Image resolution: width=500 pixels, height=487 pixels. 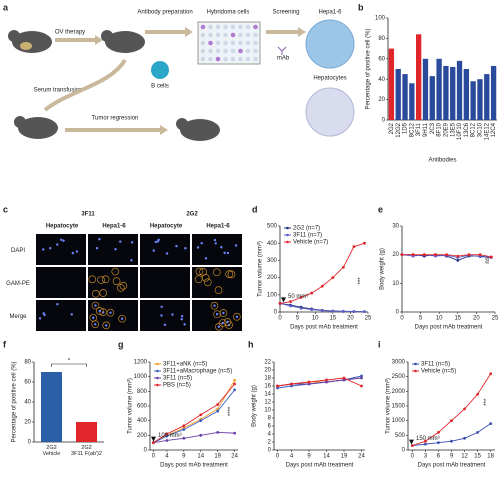 I want to click on y-tick-label: 60, so click(x=27, y=383).